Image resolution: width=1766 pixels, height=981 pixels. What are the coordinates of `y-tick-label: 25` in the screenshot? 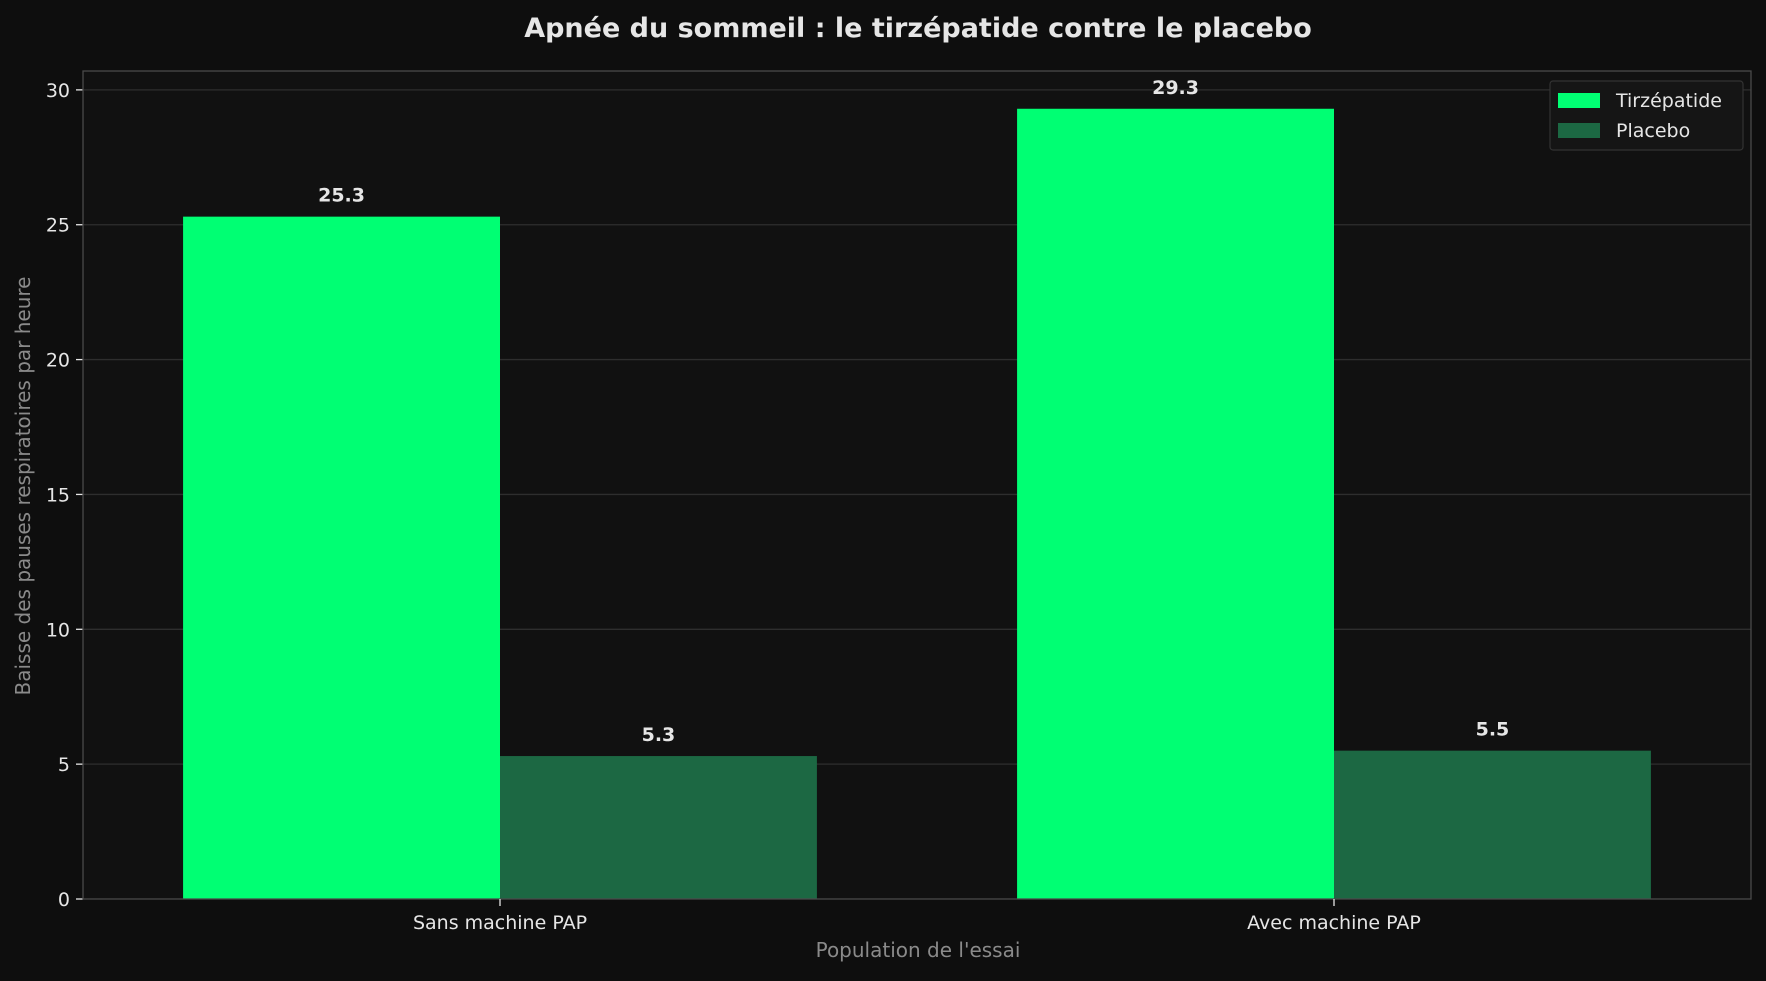 It's located at (58, 226).